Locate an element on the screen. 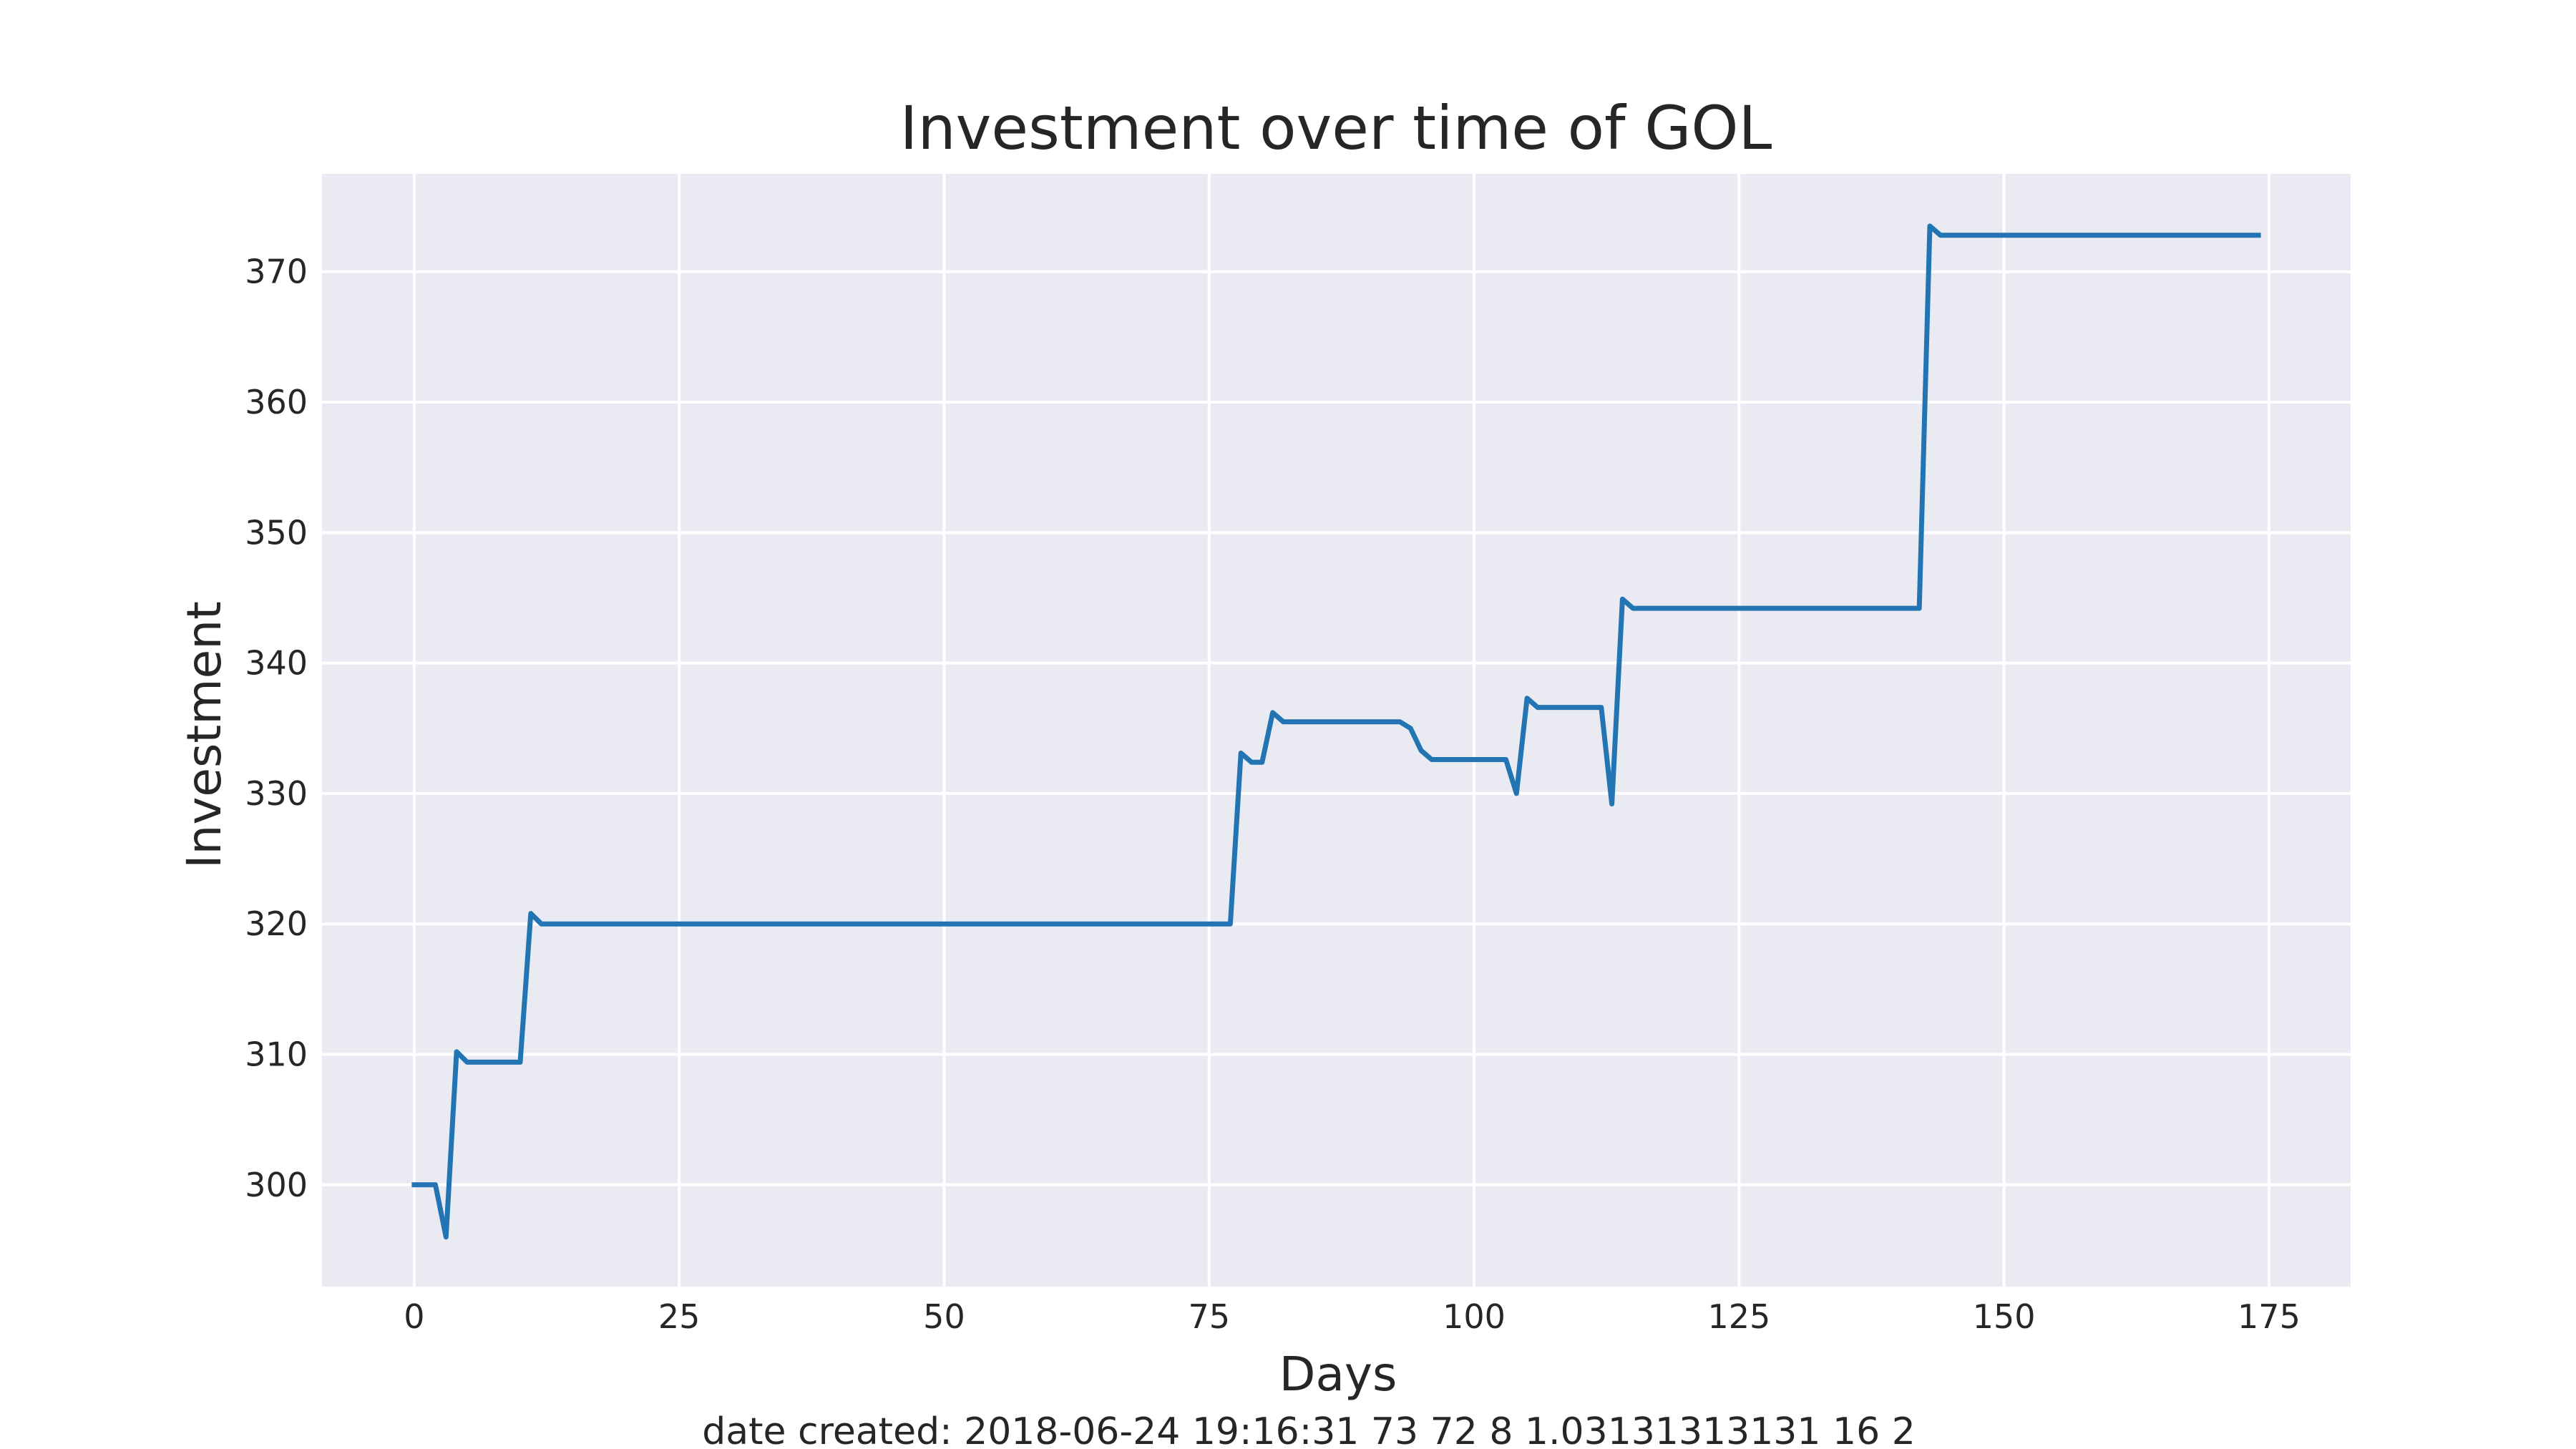 This screenshot has height=1449, width=2576. y-tick-label: 350 is located at coordinates (276, 532).